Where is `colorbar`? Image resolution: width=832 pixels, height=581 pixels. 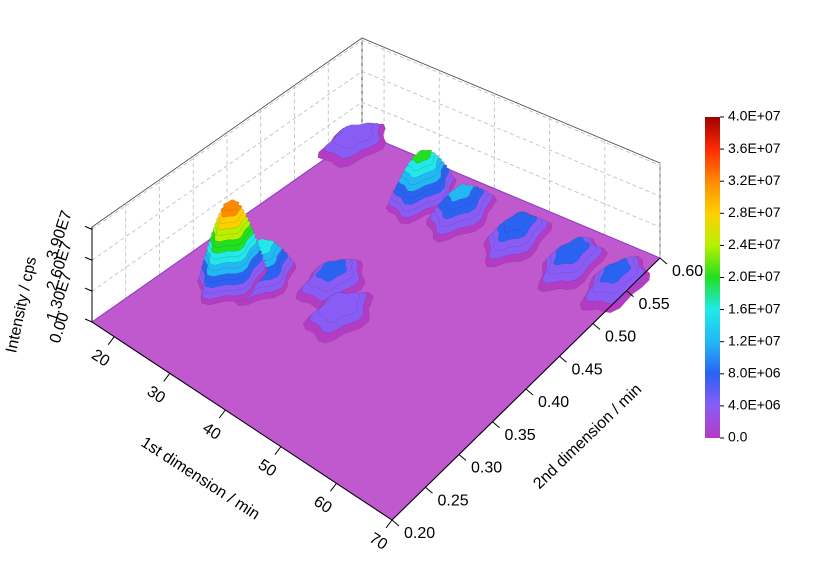 colorbar is located at coordinates (712, 277).